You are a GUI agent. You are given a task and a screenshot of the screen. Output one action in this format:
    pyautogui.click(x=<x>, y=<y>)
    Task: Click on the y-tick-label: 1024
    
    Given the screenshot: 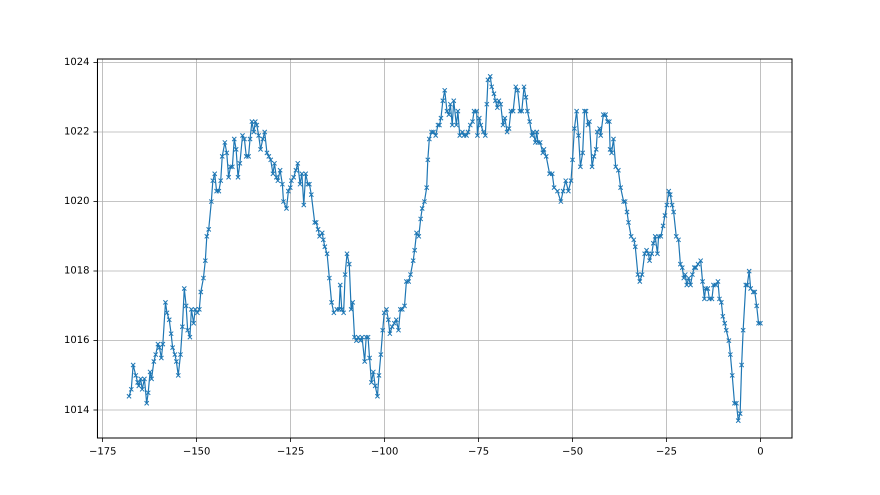 What is the action you would take?
    pyautogui.click(x=77, y=62)
    